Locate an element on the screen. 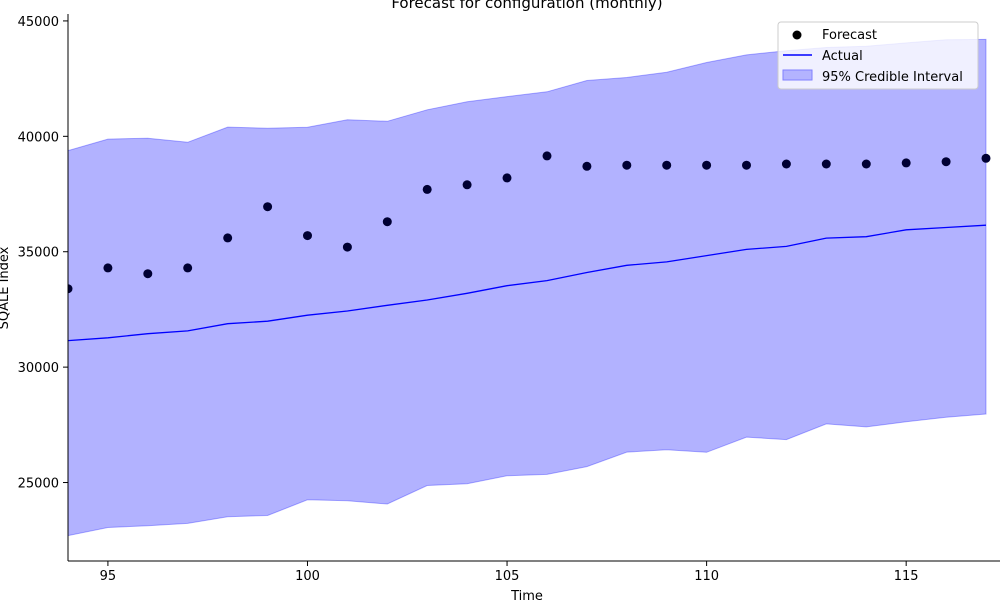  legend-interval-swatch is located at coordinates (797, 75).